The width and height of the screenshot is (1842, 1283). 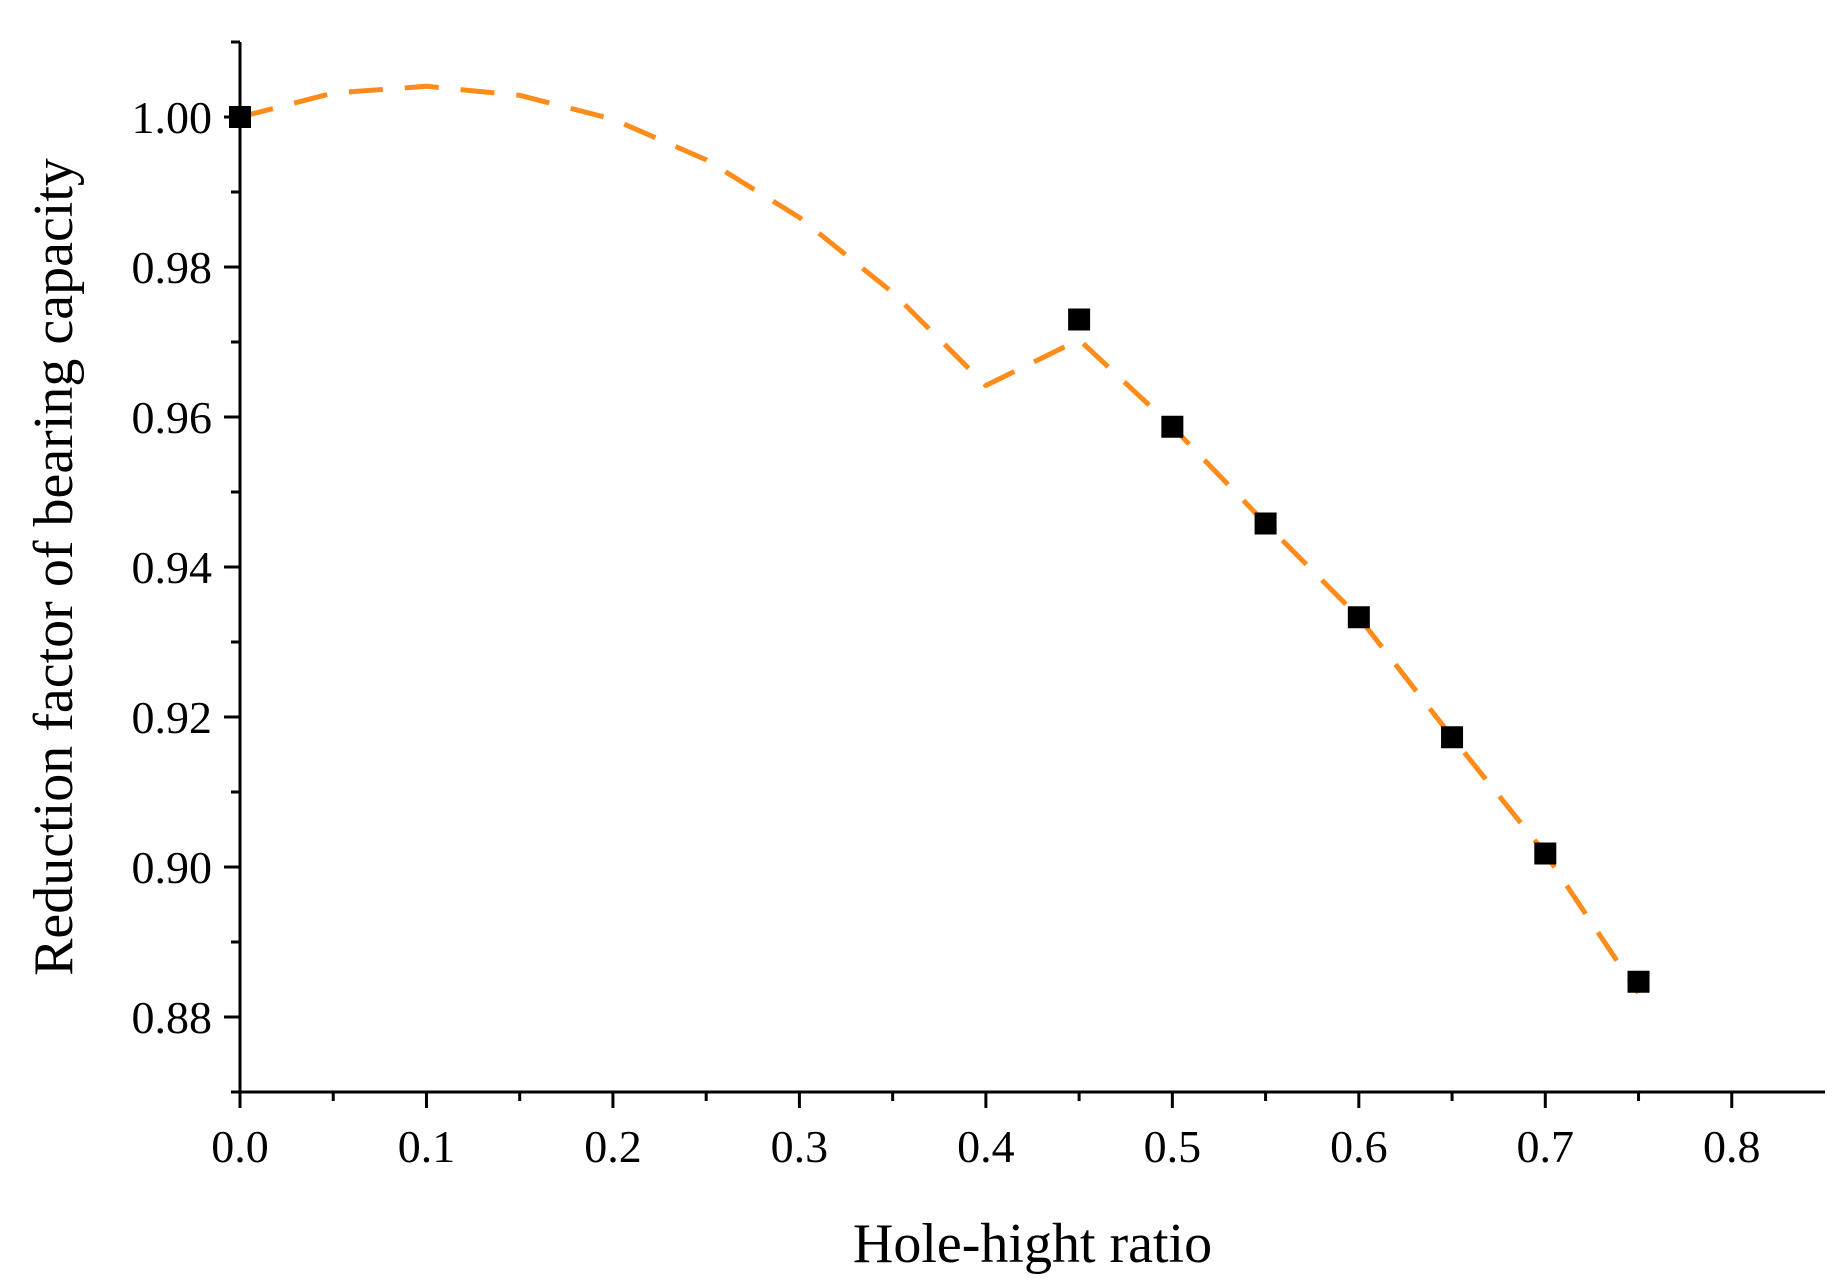 What do you see at coordinates (986, 1146) in the screenshot?
I see `x-tick-label: 0.4` at bounding box center [986, 1146].